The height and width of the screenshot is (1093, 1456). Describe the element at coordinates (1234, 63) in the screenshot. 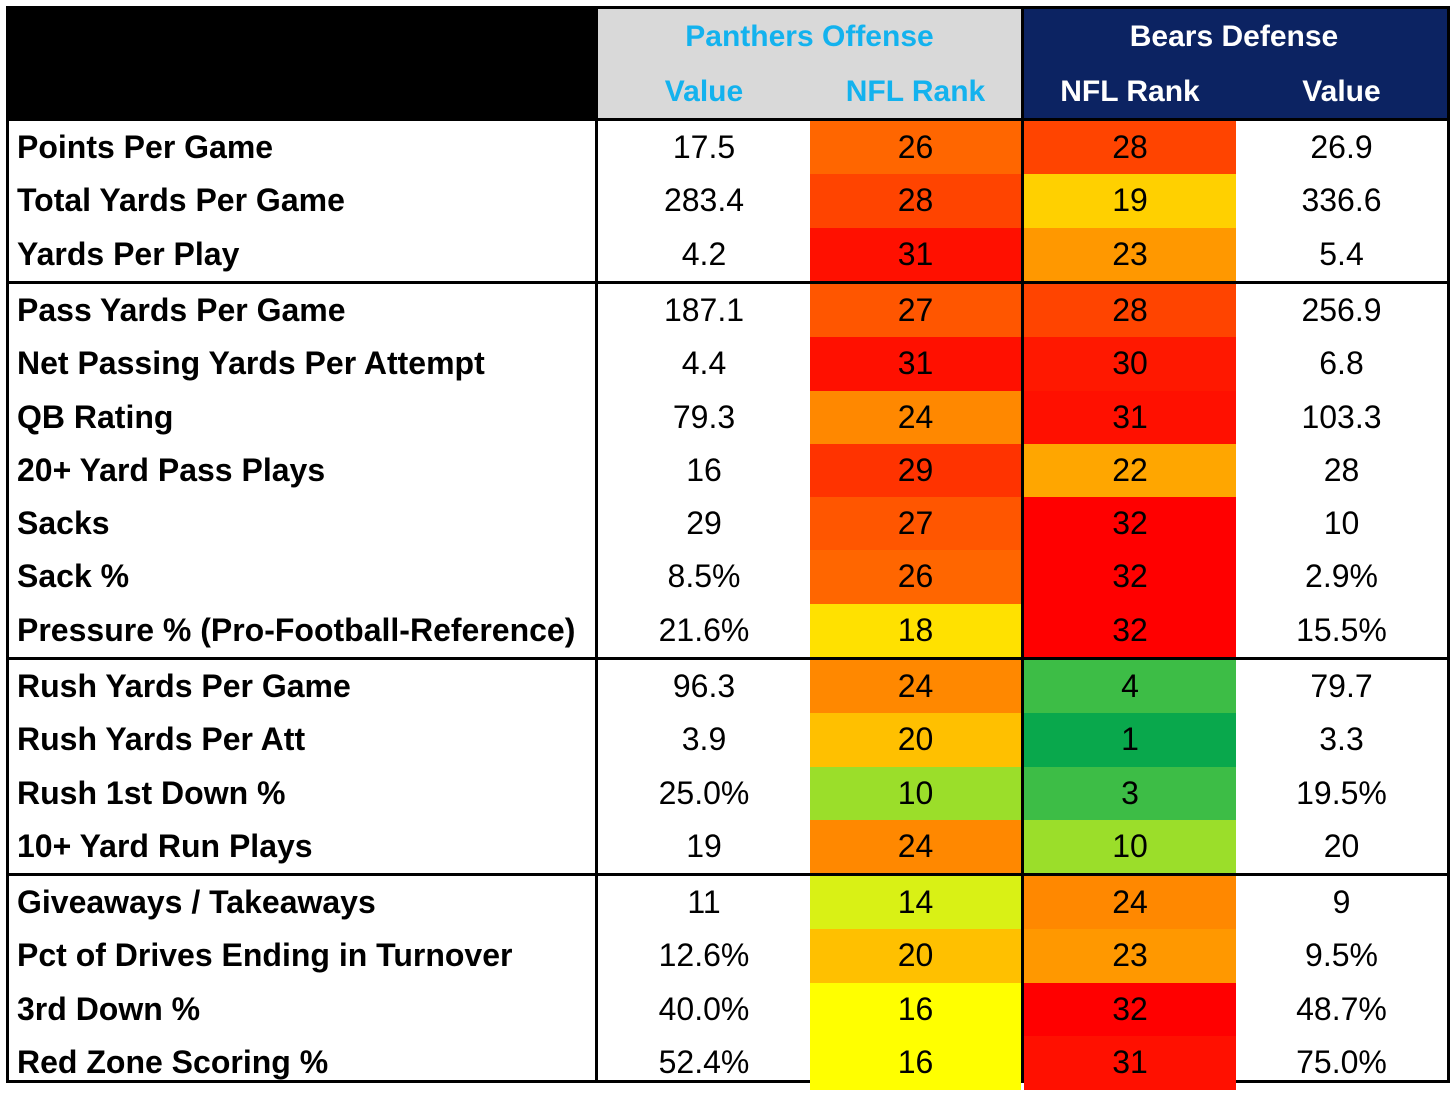

I see `bears-header` at that location.